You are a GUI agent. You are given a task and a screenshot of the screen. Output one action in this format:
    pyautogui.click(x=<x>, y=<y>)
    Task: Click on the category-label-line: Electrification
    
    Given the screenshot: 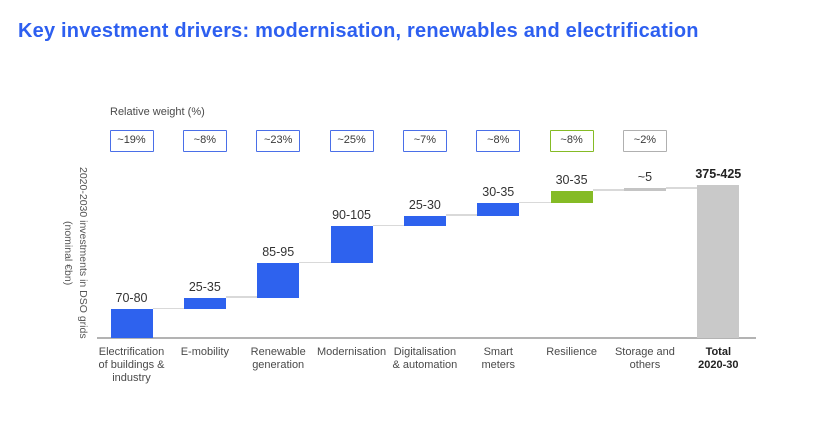 What is the action you would take?
    pyautogui.click(x=131, y=352)
    